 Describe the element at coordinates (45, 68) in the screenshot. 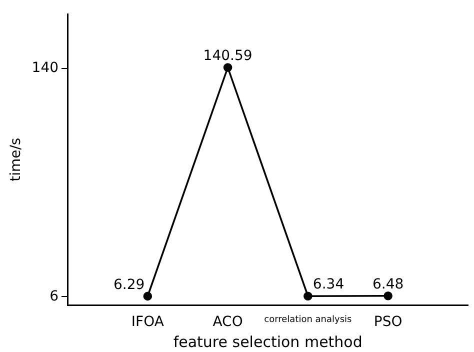

I see `y-tick-label: 140` at that location.